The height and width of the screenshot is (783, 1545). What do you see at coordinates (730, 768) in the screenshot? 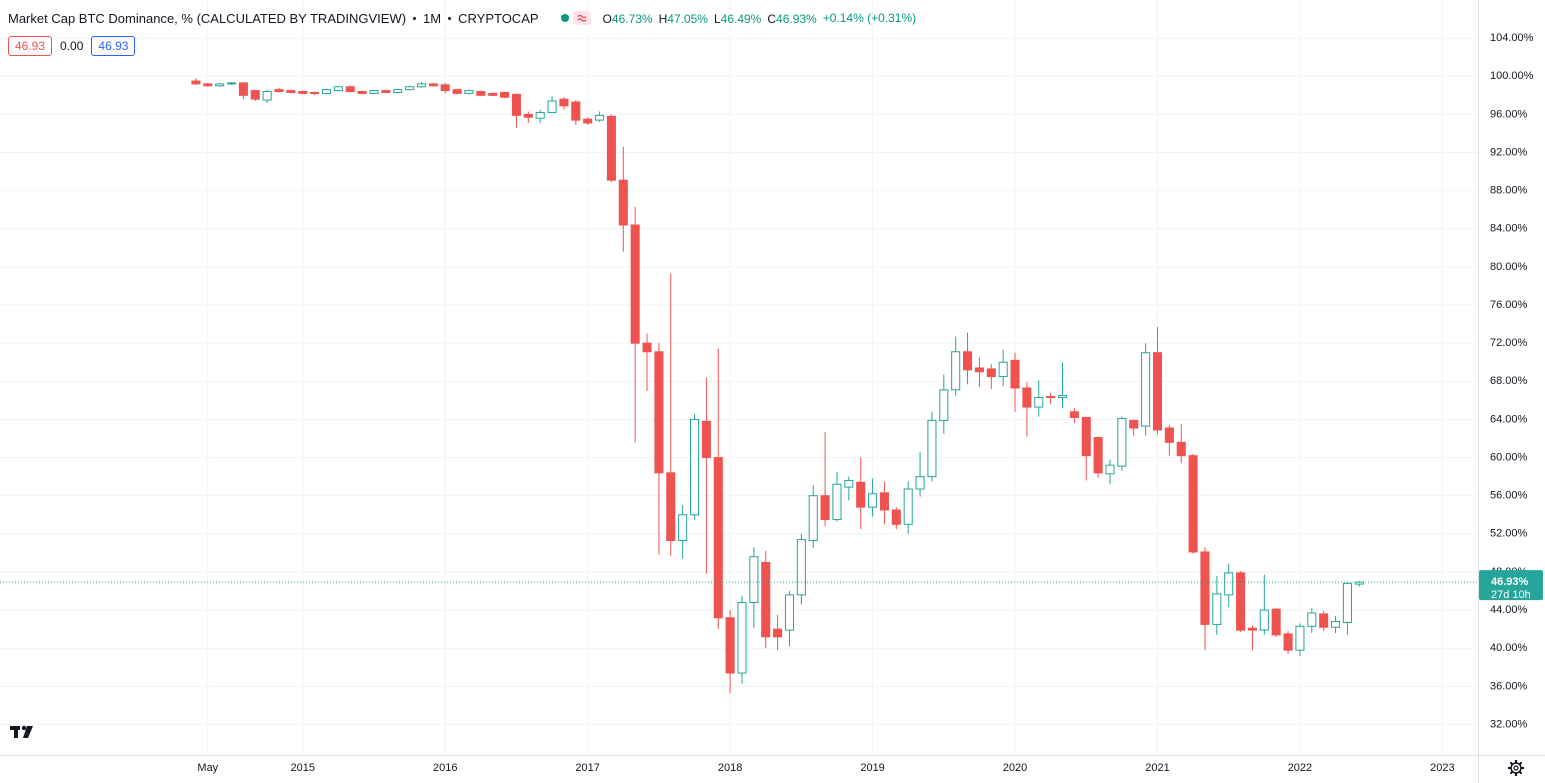
I see `x-tick-label: 2018` at bounding box center [730, 768].